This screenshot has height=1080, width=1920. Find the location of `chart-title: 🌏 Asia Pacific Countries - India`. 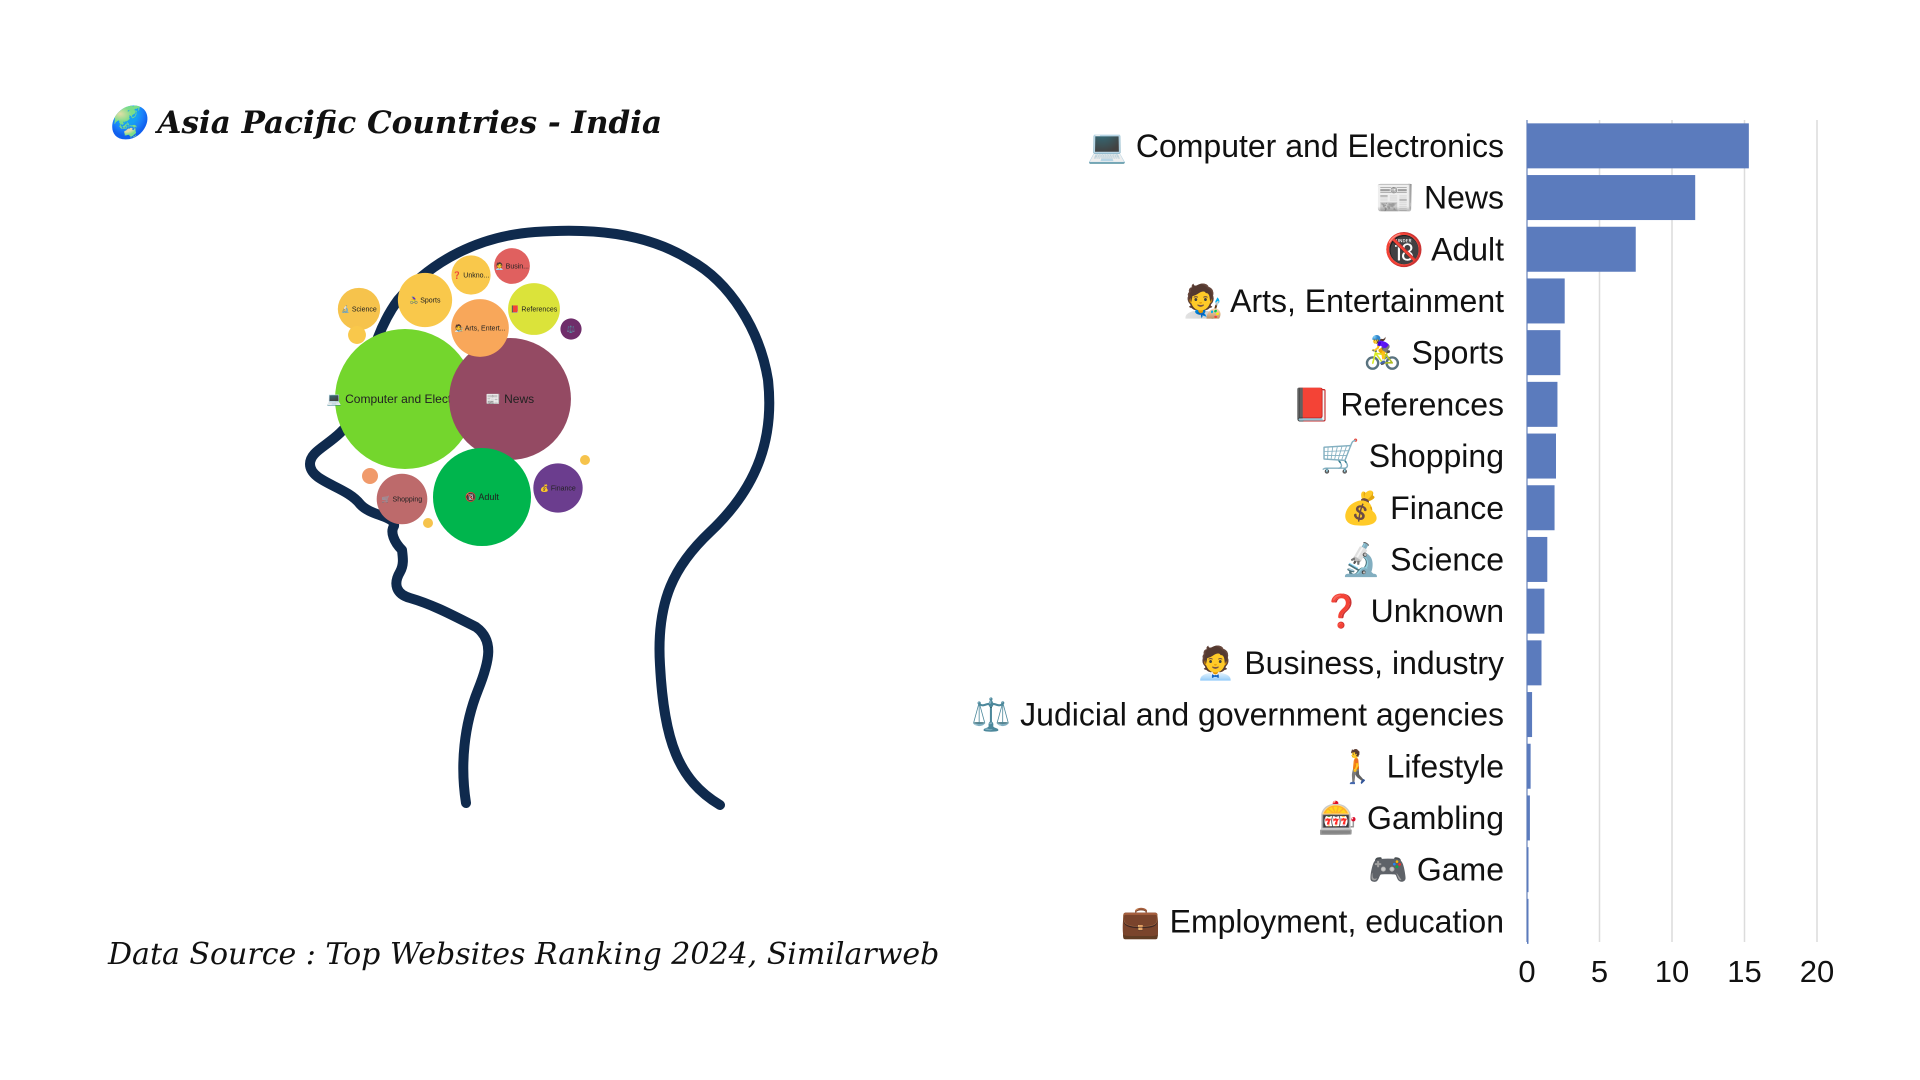

chart-title: 🌏 Asia Pacific Countries - India is located at coordinates (385, 122).